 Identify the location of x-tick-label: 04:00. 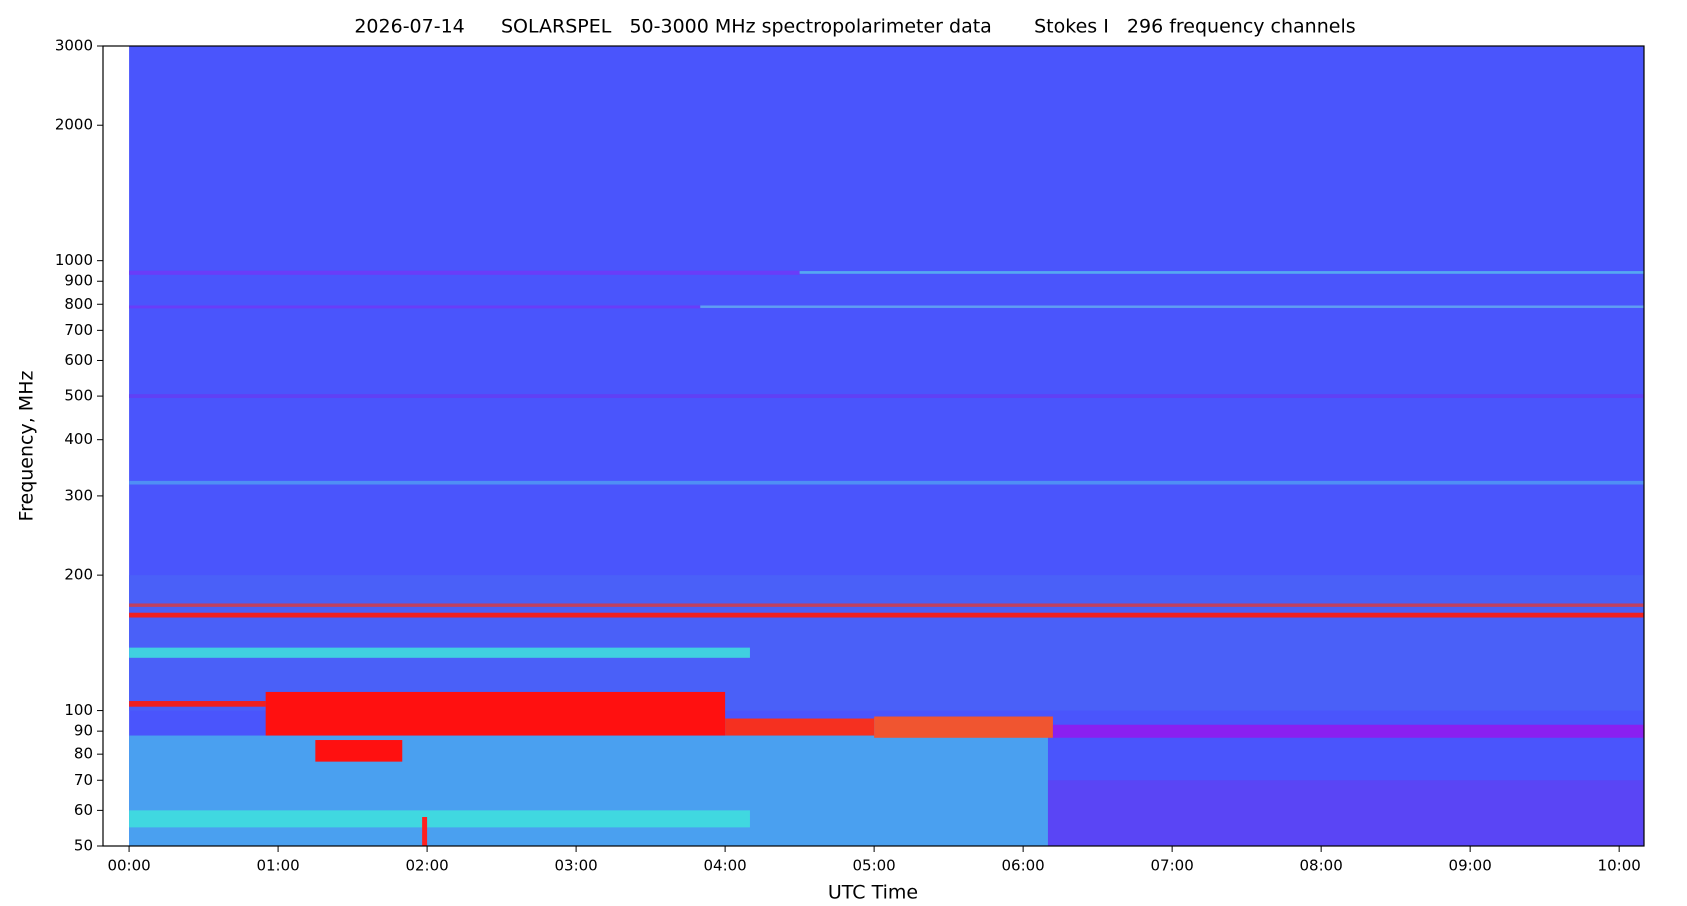
(724, 866).